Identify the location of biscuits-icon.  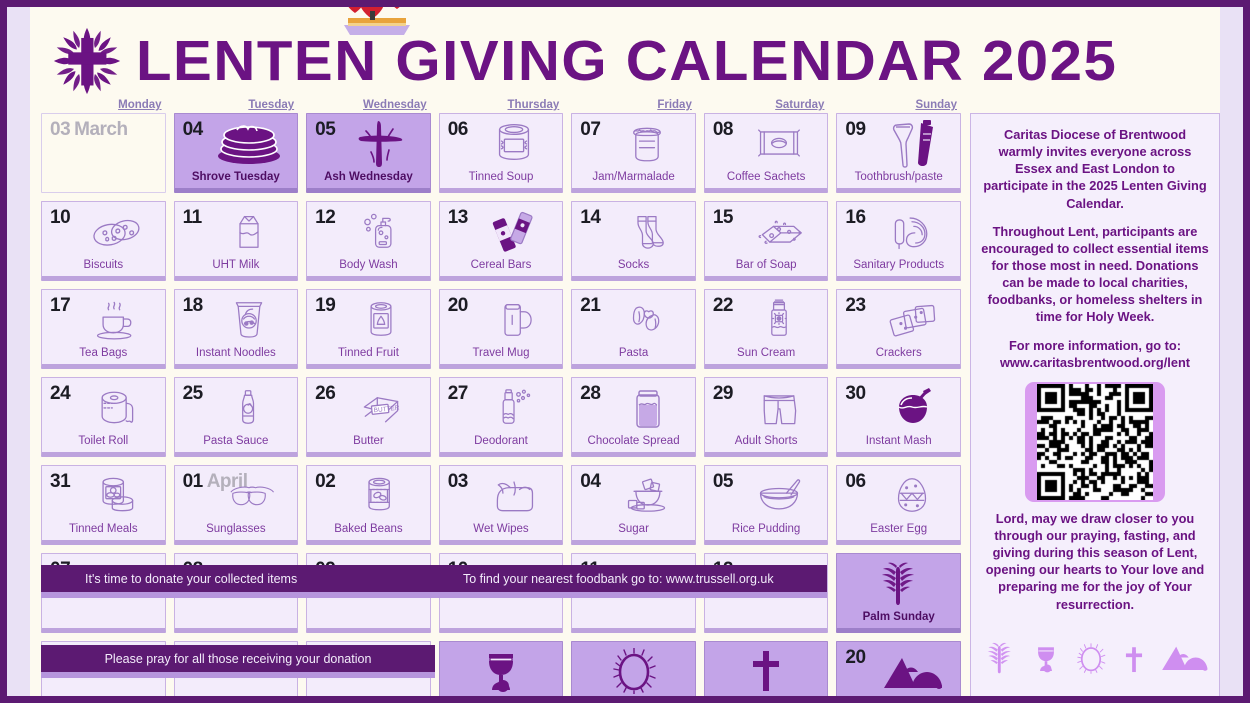
(103, 231).